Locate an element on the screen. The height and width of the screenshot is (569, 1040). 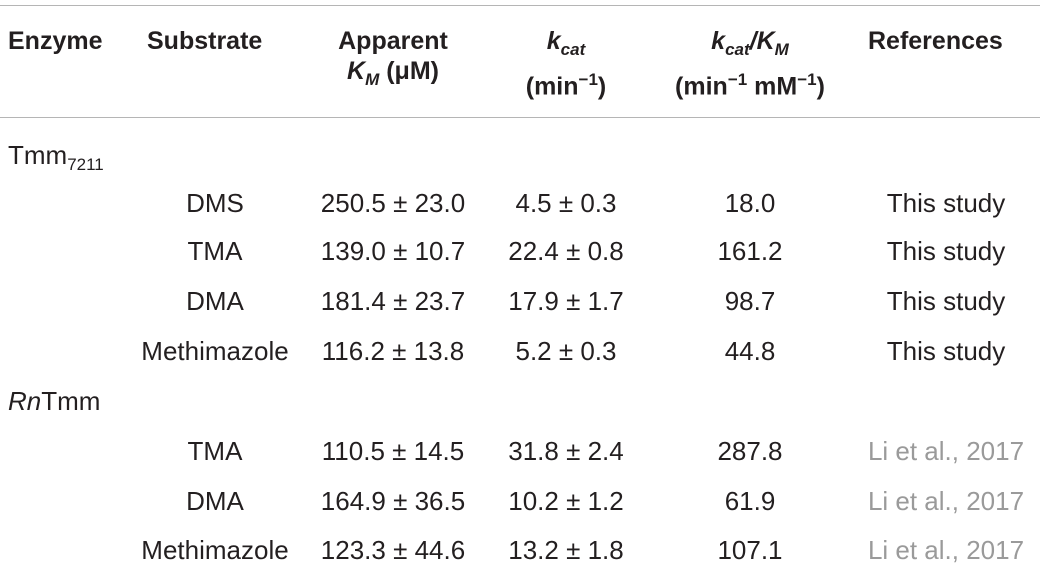
ratio-cell: 107.1 is located at coordinates (750, 550).